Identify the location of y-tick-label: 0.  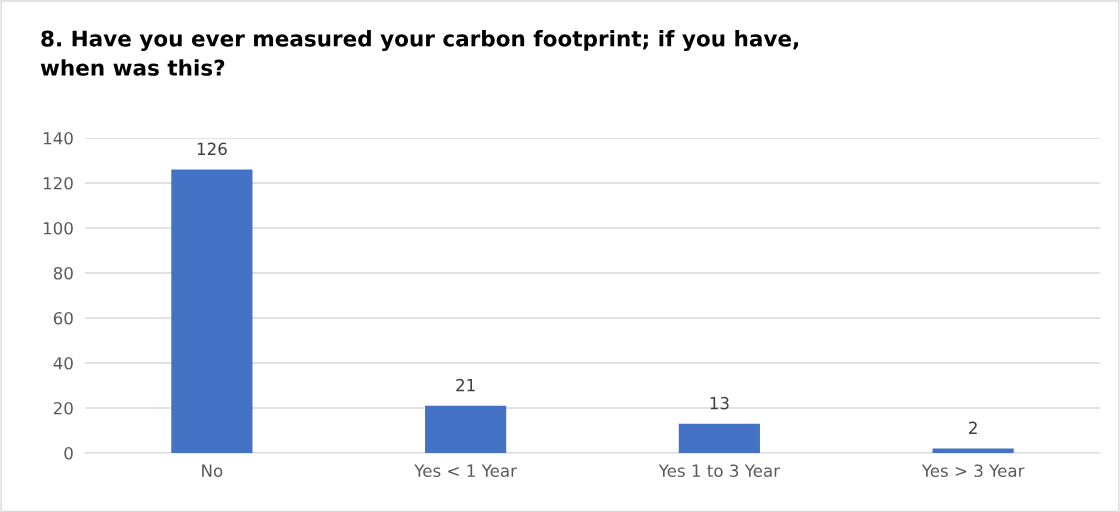
(68, 453).